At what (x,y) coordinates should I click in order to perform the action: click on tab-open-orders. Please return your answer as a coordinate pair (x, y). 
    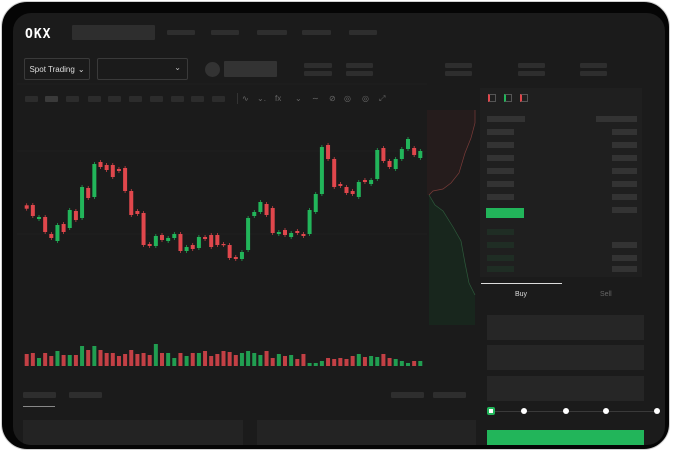
    Looking at the image, I should click on (39, 395).